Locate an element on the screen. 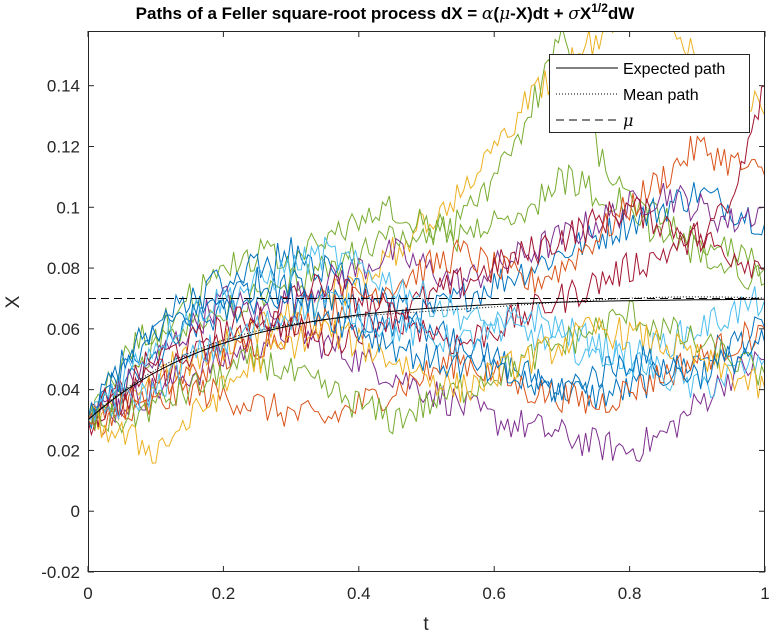 The image size is (770, 634). legend-expected-label: Expected path is located at coordinates (674, 69).